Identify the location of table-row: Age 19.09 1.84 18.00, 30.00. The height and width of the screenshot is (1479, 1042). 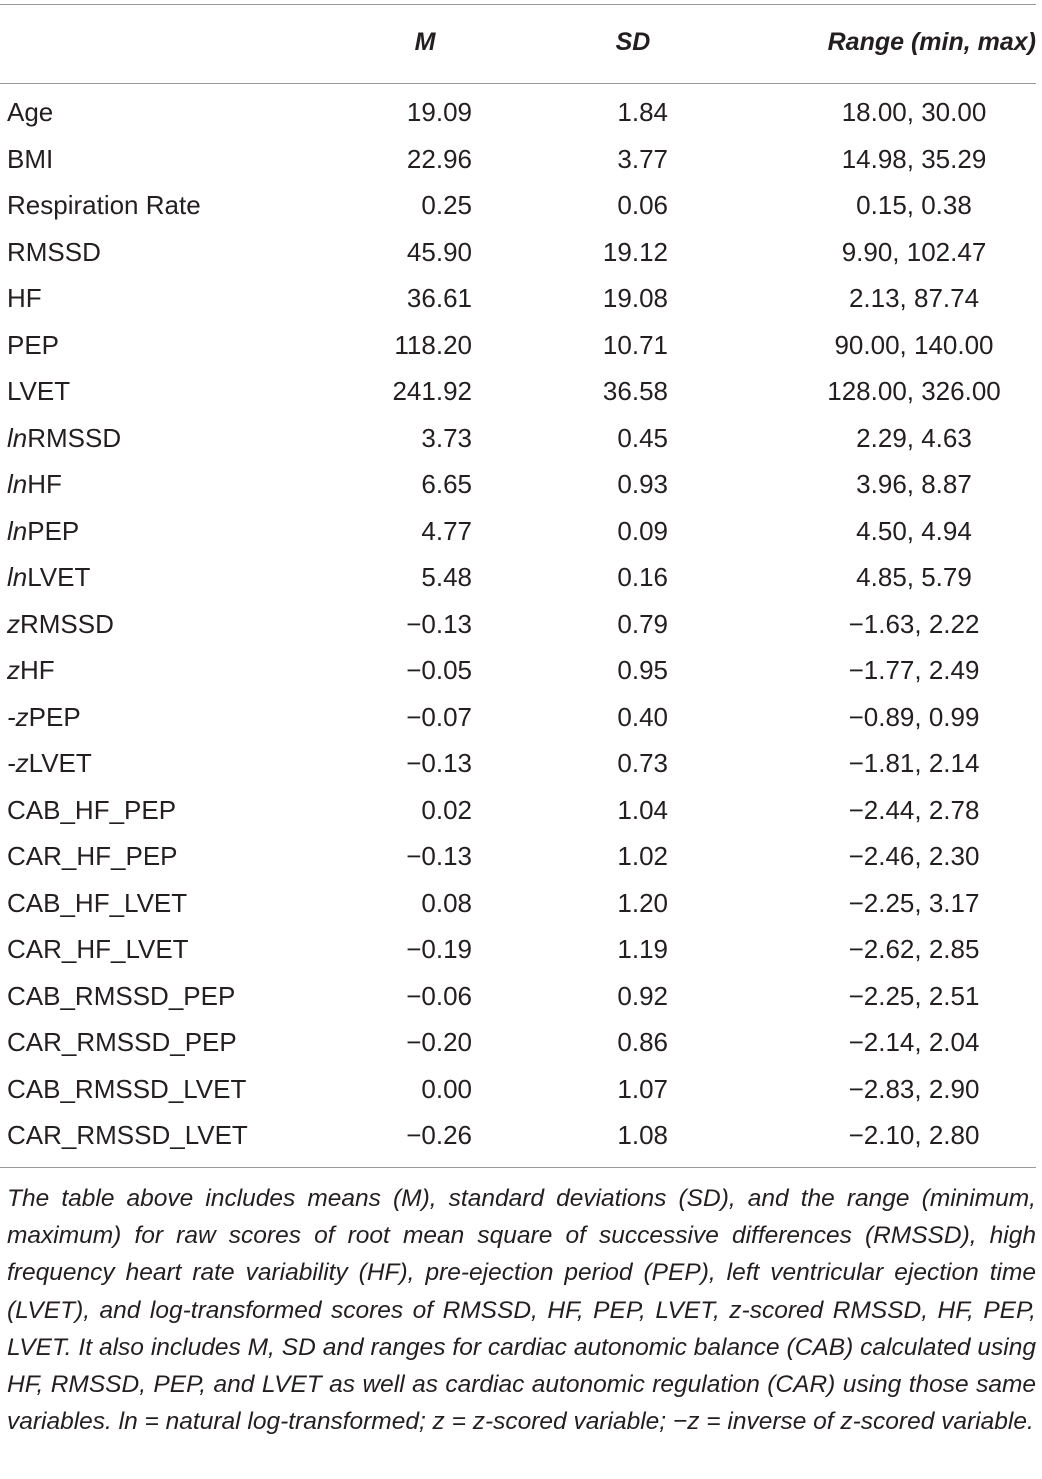
(521, 113).